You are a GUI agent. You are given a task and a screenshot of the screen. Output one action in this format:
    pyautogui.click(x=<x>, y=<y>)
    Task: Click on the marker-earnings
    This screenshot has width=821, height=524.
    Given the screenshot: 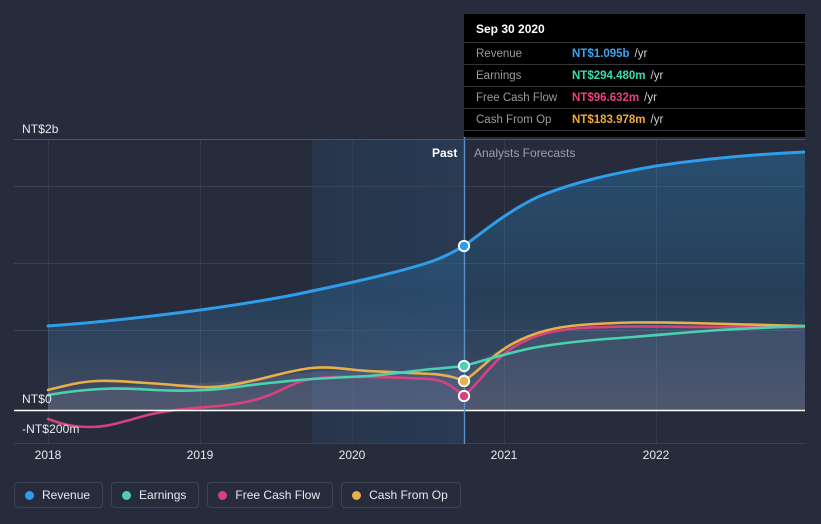 What is the action you would take?
    pyautogui.click(x=464, y=366)
    